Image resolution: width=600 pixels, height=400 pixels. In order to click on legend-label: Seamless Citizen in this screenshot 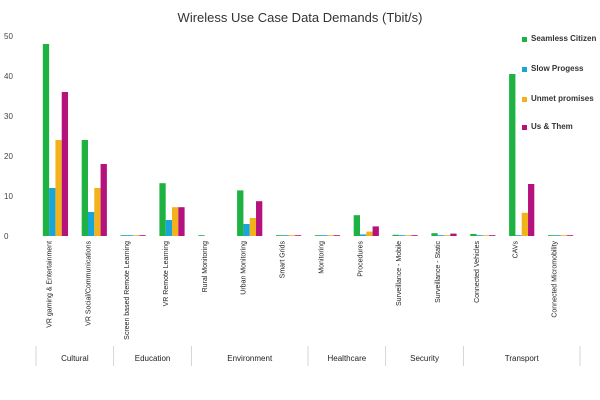, I will do `click(564, 38)`.